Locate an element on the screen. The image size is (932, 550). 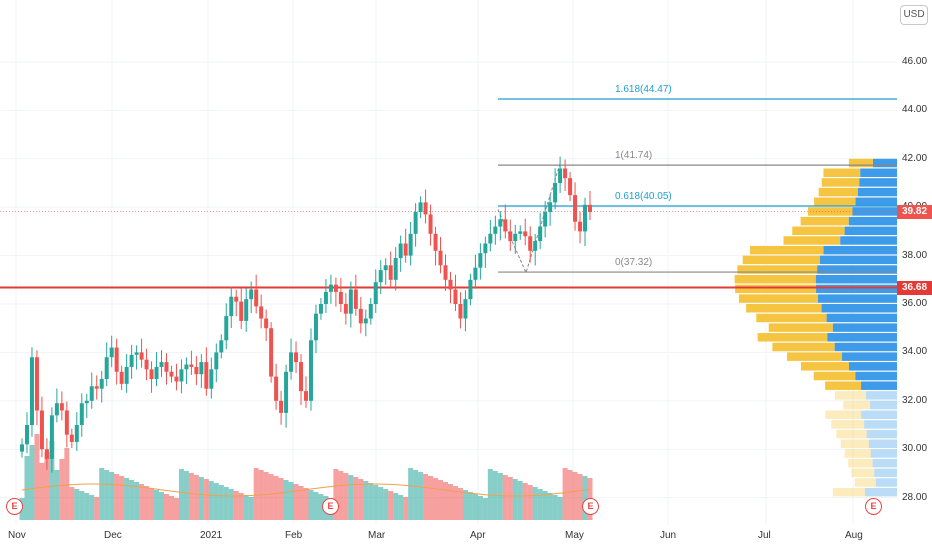
y-tick-label: 30.00 is located at coordinates (915, 449).